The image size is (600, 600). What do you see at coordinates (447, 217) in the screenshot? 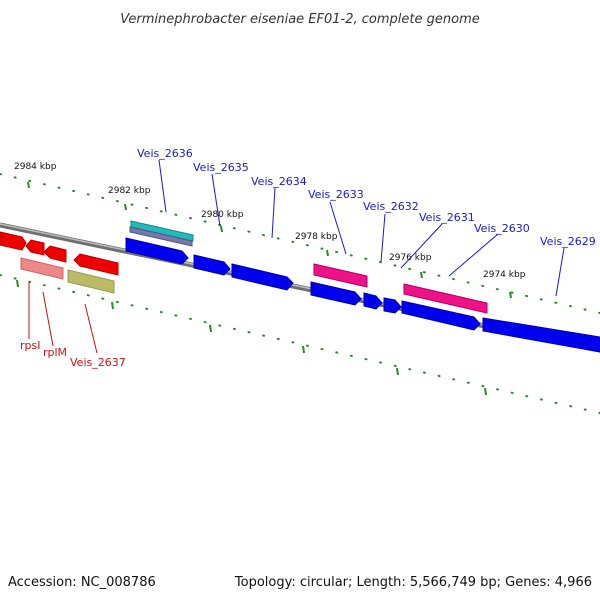
I see `gene-label-Veis_2631: Veis_2631` at bounding box center [447, 217].